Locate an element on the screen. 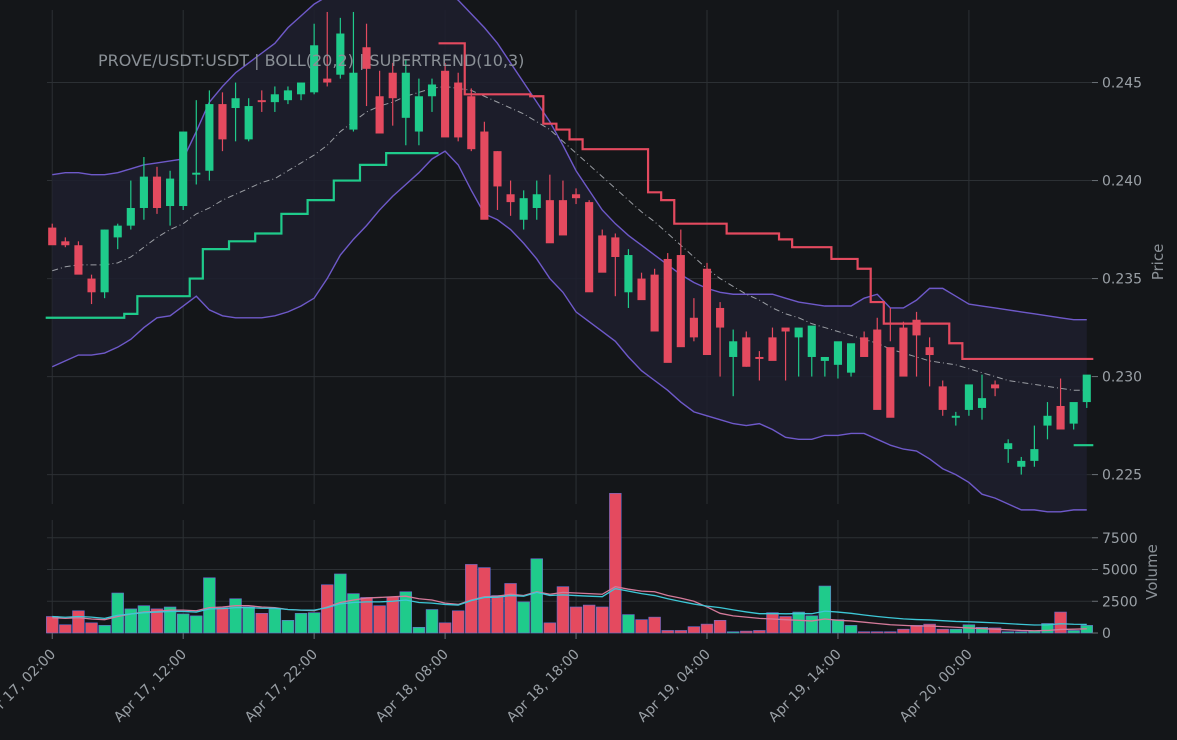 This screenshot has height=740, width=1177. price-tick-label: 0.225 is located at coordinates (1122, 476).